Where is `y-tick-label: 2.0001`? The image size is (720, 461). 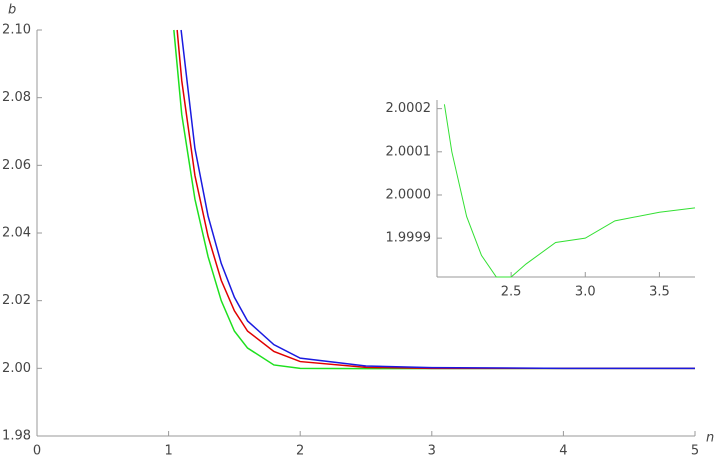 y-tick-label: 2.0001 is located at coordinates (409, 151).